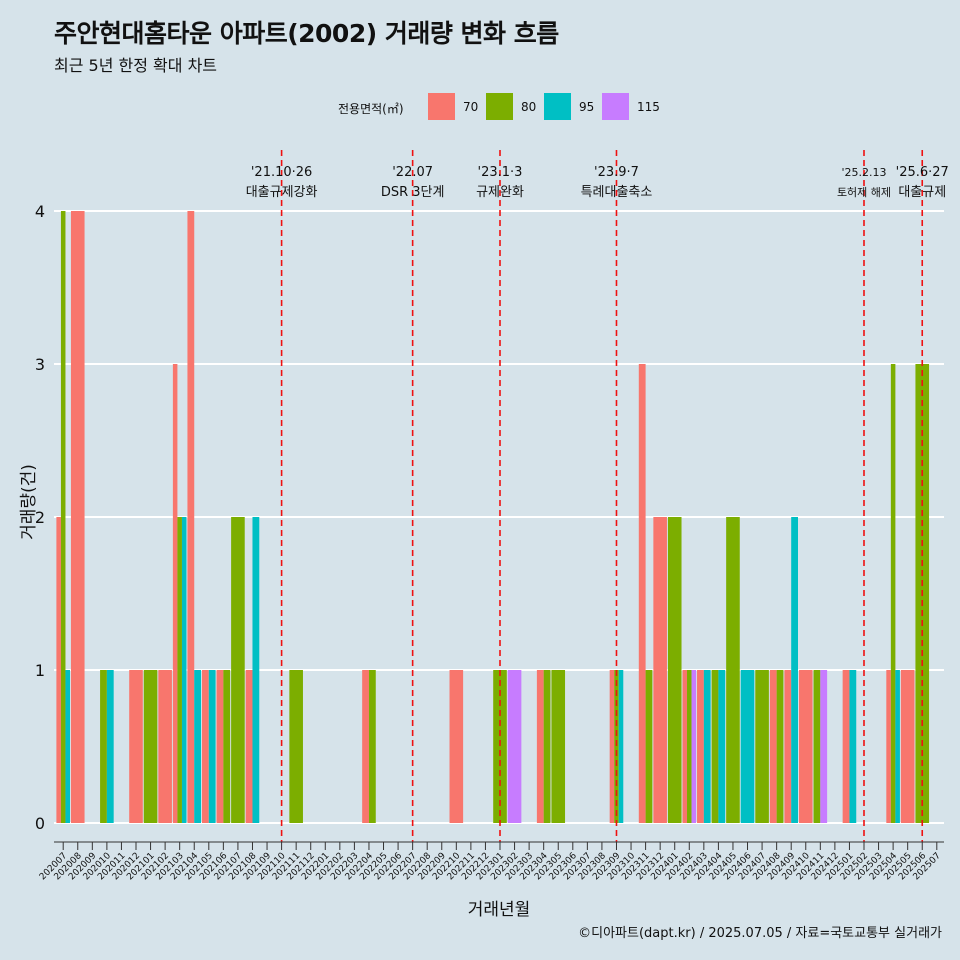 The width and height of the screenshot is (960, 960). Describe the element at coordinates (480, 107) in the screenshot. I see `legend: 전용면적(㎡) 70 80 95 115` at that location.